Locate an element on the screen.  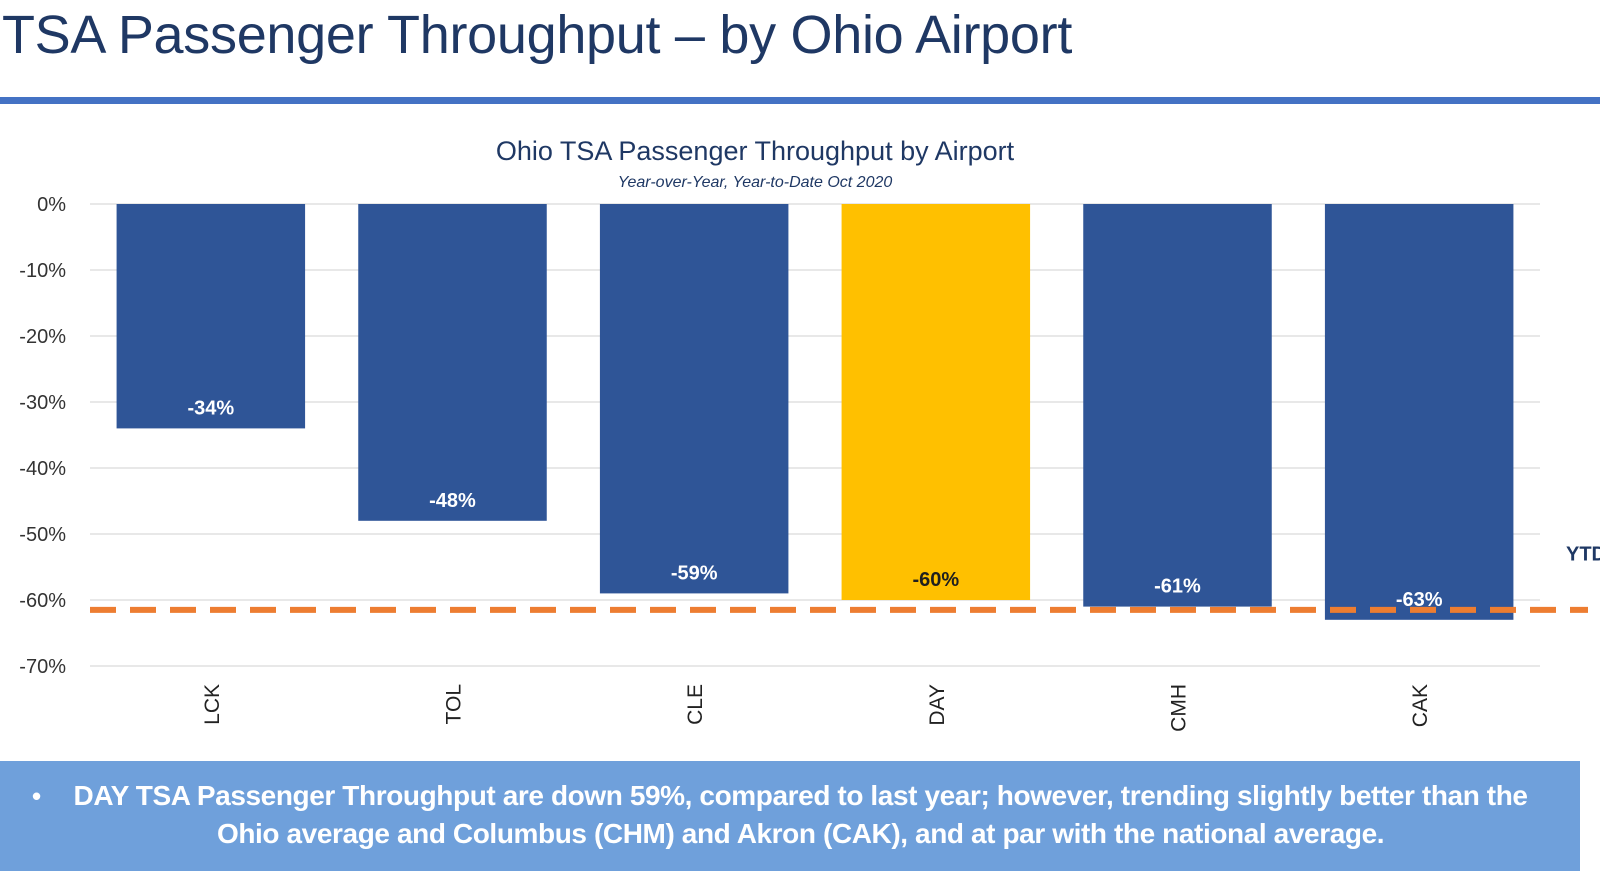
bar-cak is located at coordinates (1419, 412).